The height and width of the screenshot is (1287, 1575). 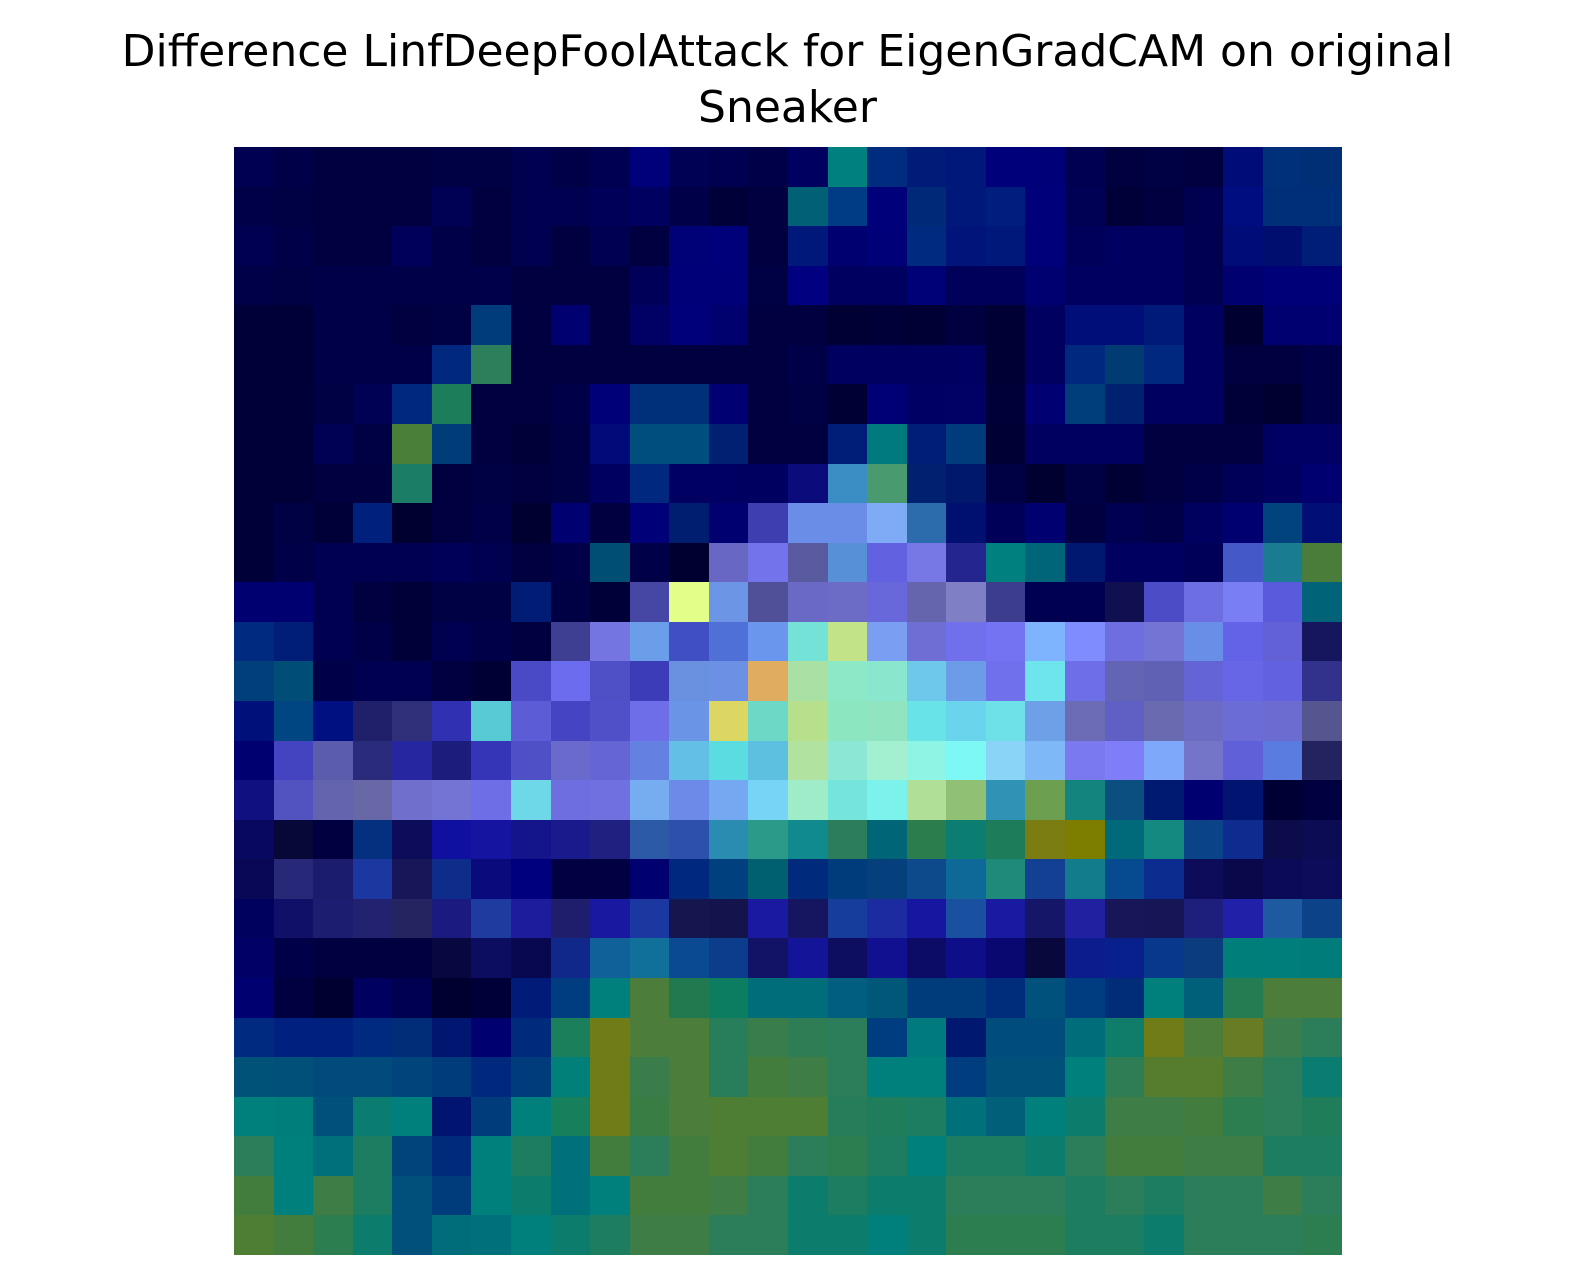 What do you see at coordinates (491, 285) in the screenshot?
I see `heatmap-cell-r3-c6` at bounding box center [491, 285].